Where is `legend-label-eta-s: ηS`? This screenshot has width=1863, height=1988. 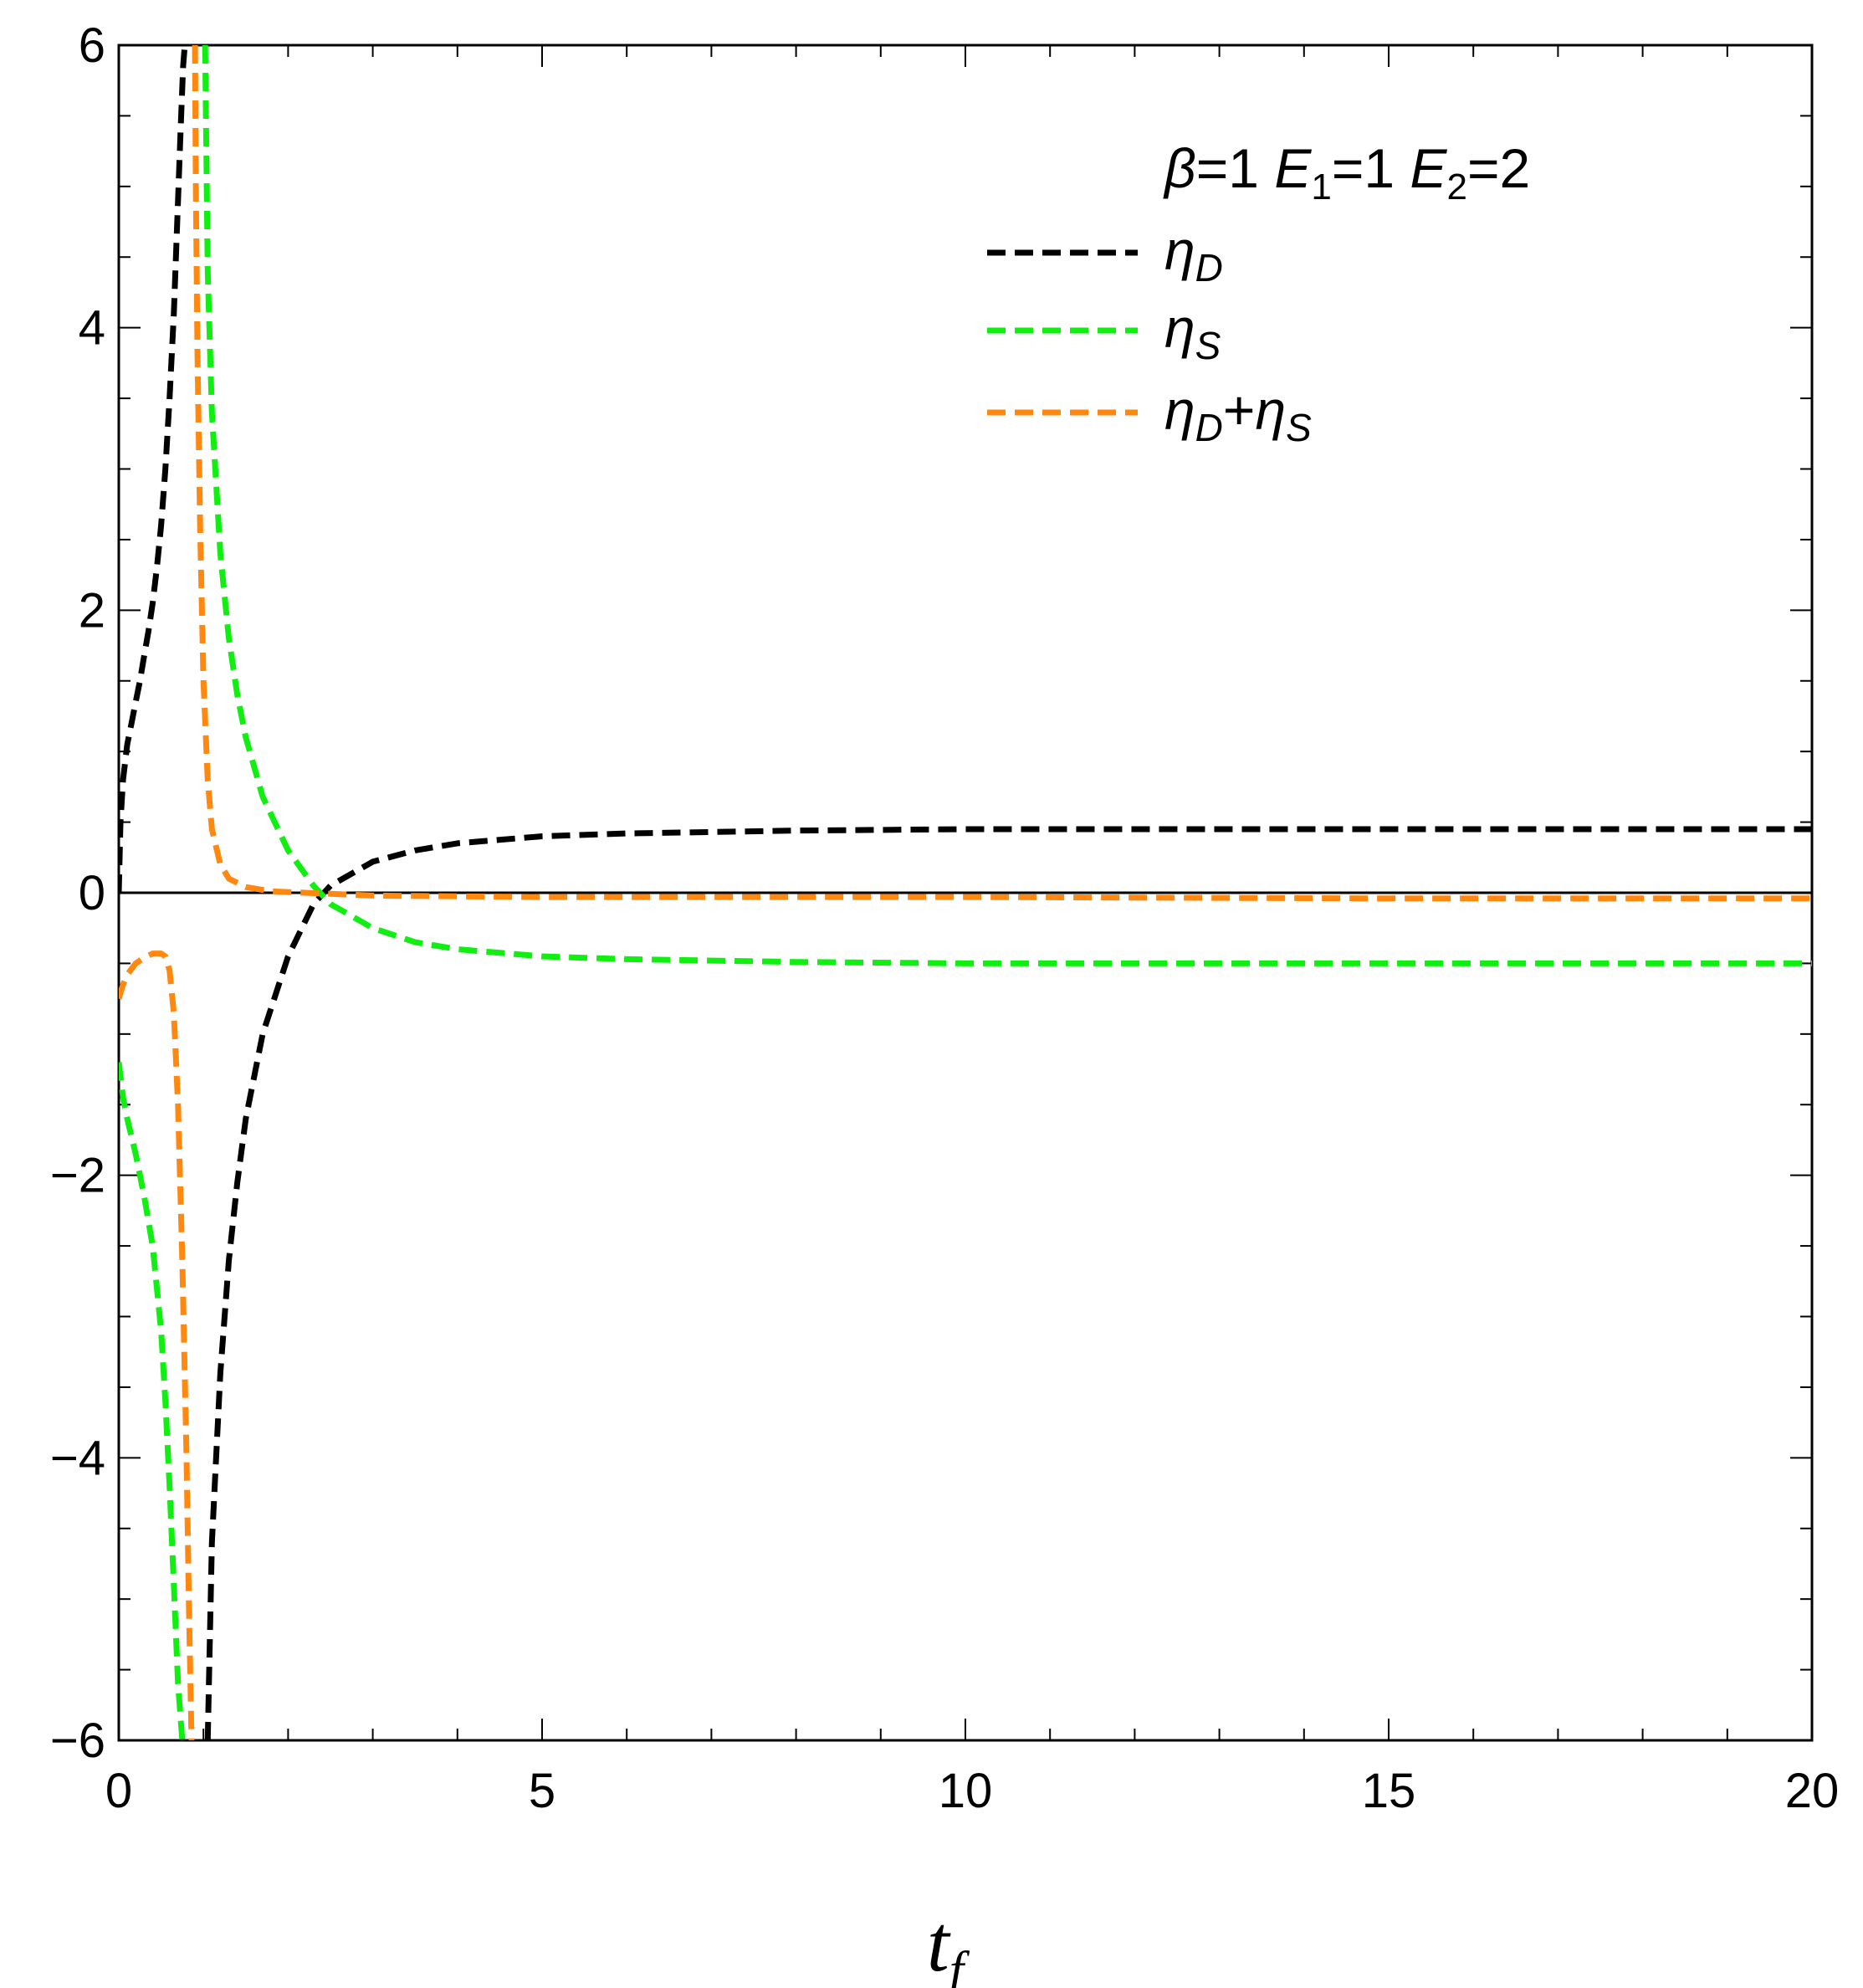 legend-label-eta-s: ηS is located at coordinates (1192, 332).